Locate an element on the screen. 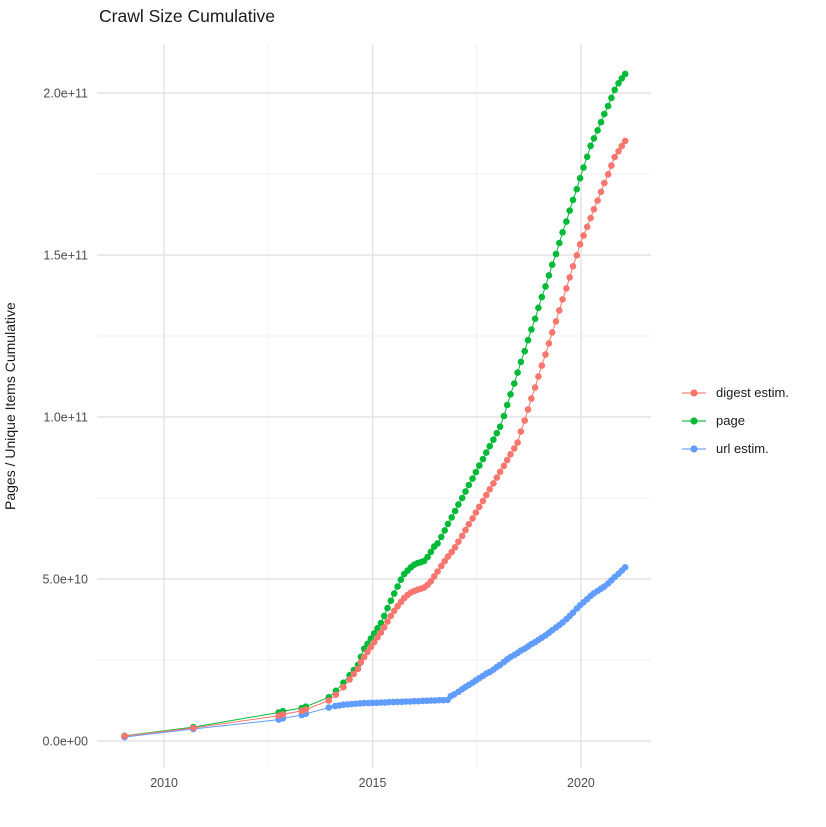 This screenshot has width=826, height=827. x-tick-label: 2020 is located at coordinates (581, 783).